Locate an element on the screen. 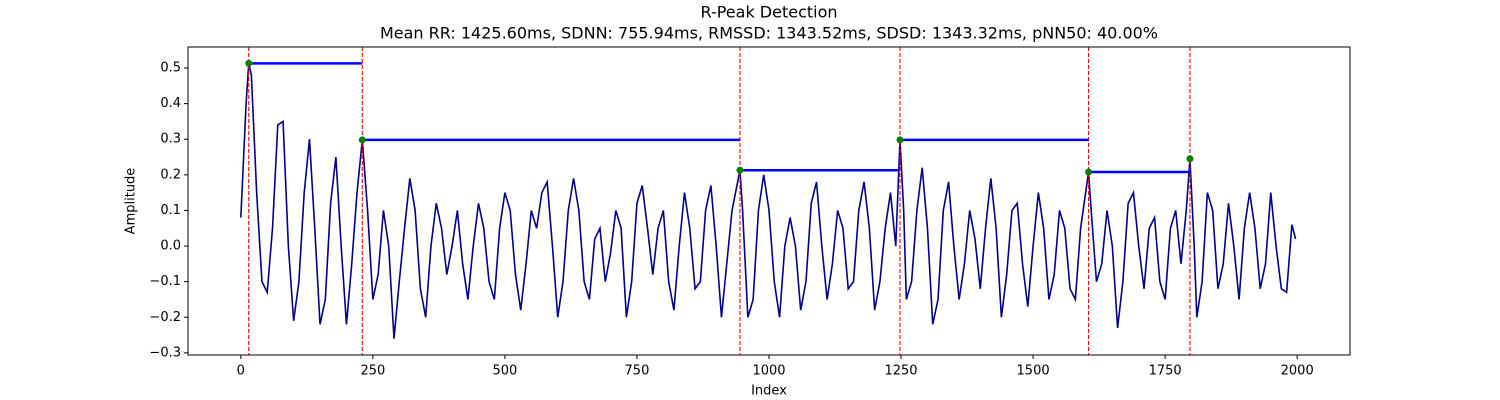 The image size is (1500, 400). y-tick-label: 0.4 is located at coordinates (170, 103).